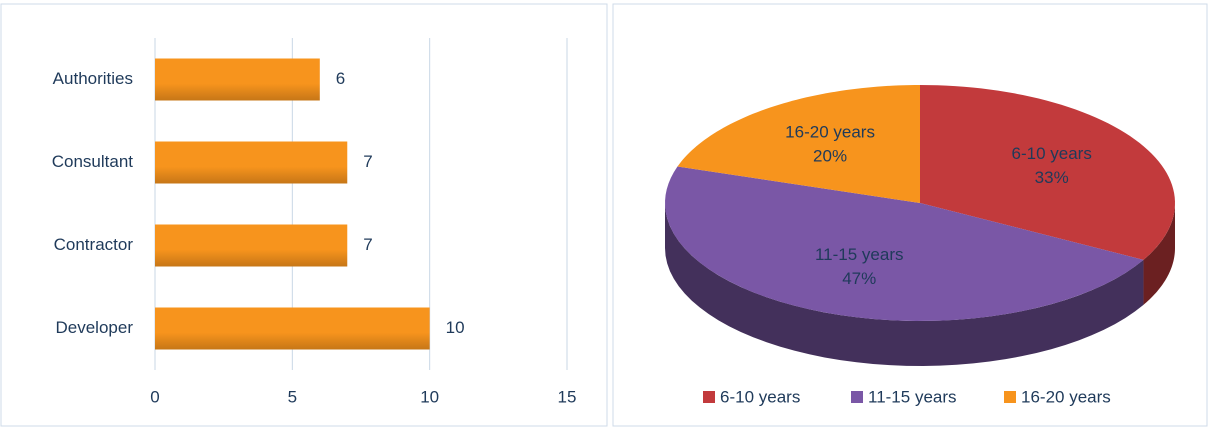  Describe the element at coordinates (912, 396) in the screenshot. I see `legend-label: 11-15 years` at that location.